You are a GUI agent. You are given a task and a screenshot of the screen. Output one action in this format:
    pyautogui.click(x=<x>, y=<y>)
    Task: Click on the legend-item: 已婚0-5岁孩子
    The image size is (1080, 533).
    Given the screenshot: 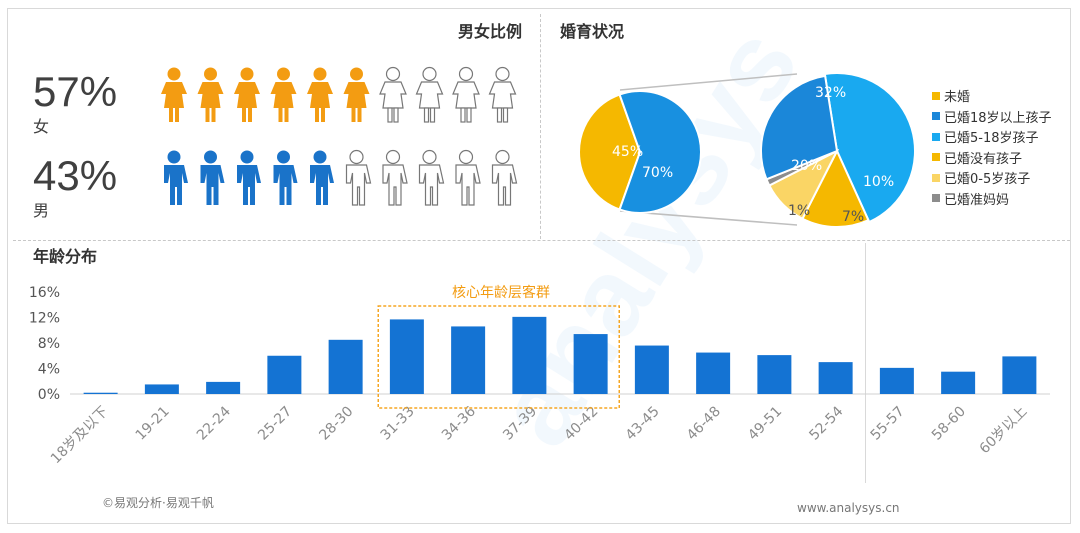 What is the action you would take?
    pyautogui.click(x=981, y=177)
    